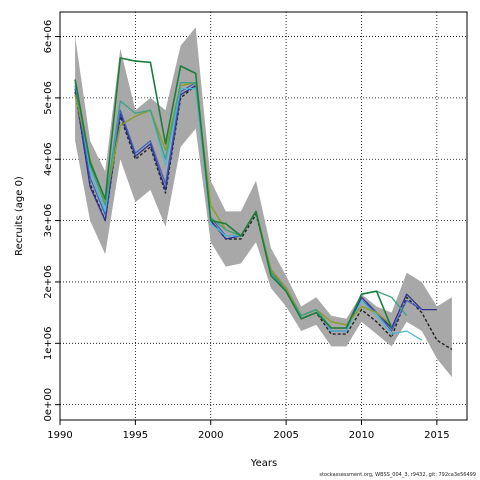  Describe the element at coordinates (361, 435) in the screenshot. I see `x-tick-label: 2010` at that location.